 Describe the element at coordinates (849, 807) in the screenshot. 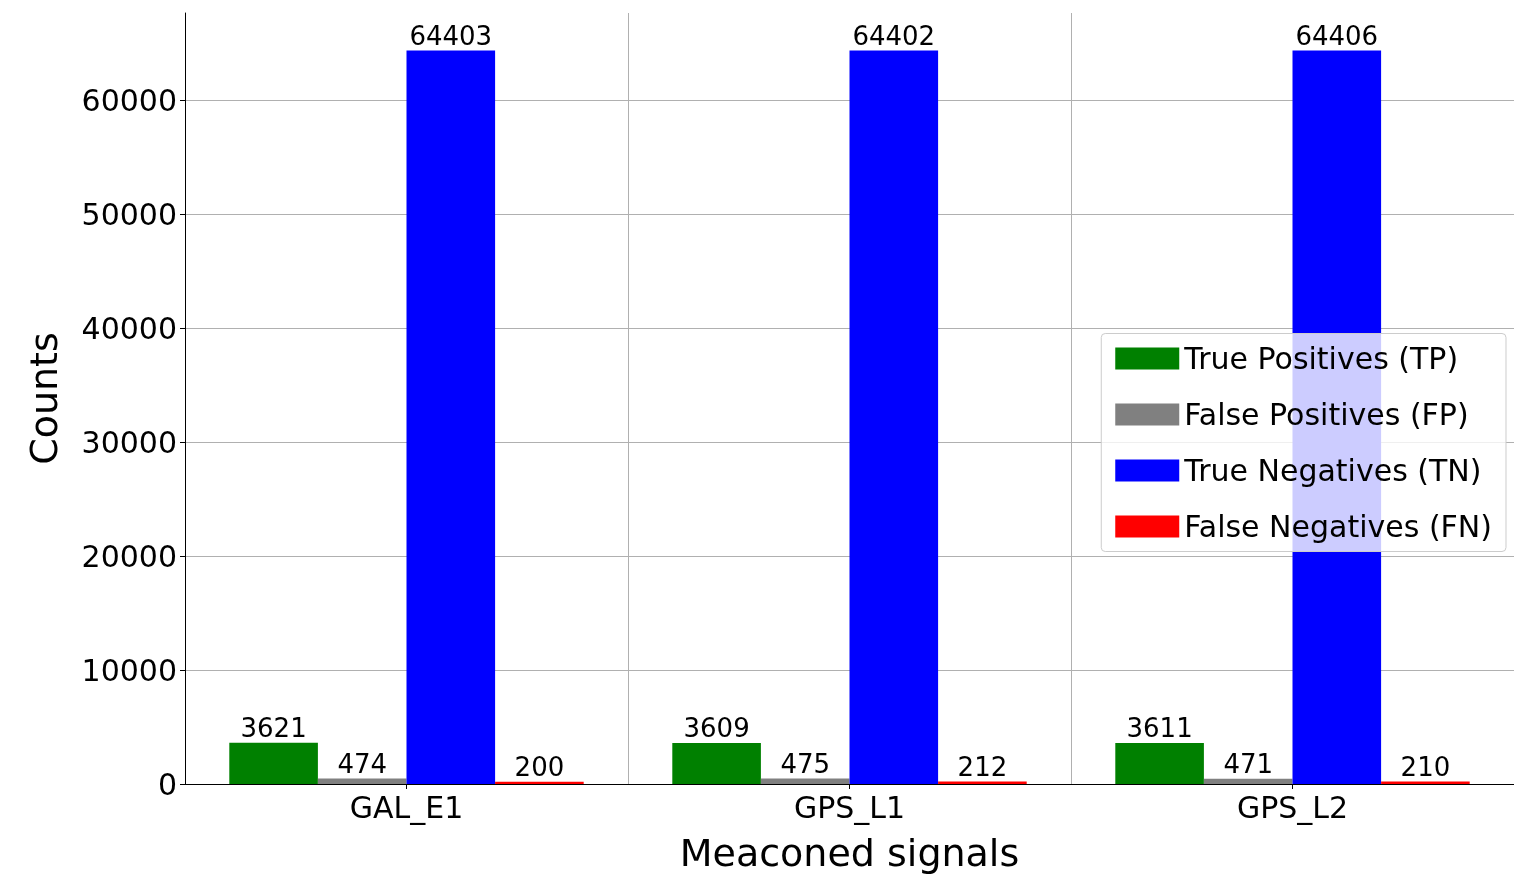

I see `x-tick-label: GPS_L1` at that location.